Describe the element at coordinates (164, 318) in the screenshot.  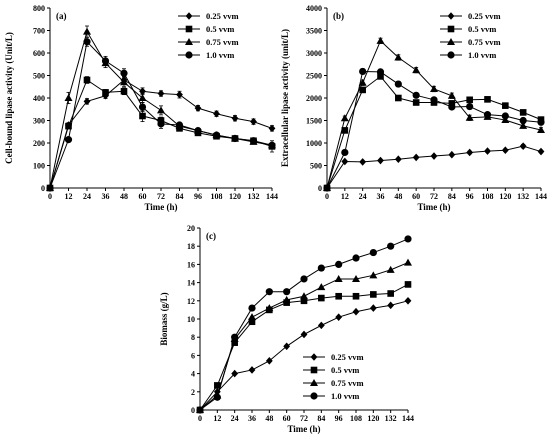
I see `y-axis-label: Biomass (g/L)` at that location.